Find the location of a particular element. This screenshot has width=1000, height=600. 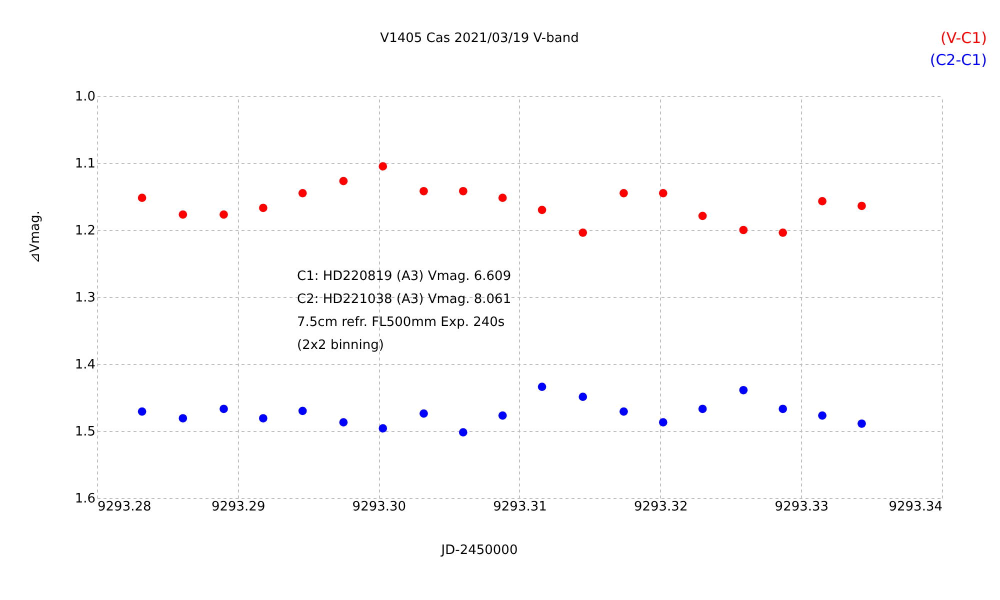

x-tick-label: 9293.34 is located at coordinates (915, 507).